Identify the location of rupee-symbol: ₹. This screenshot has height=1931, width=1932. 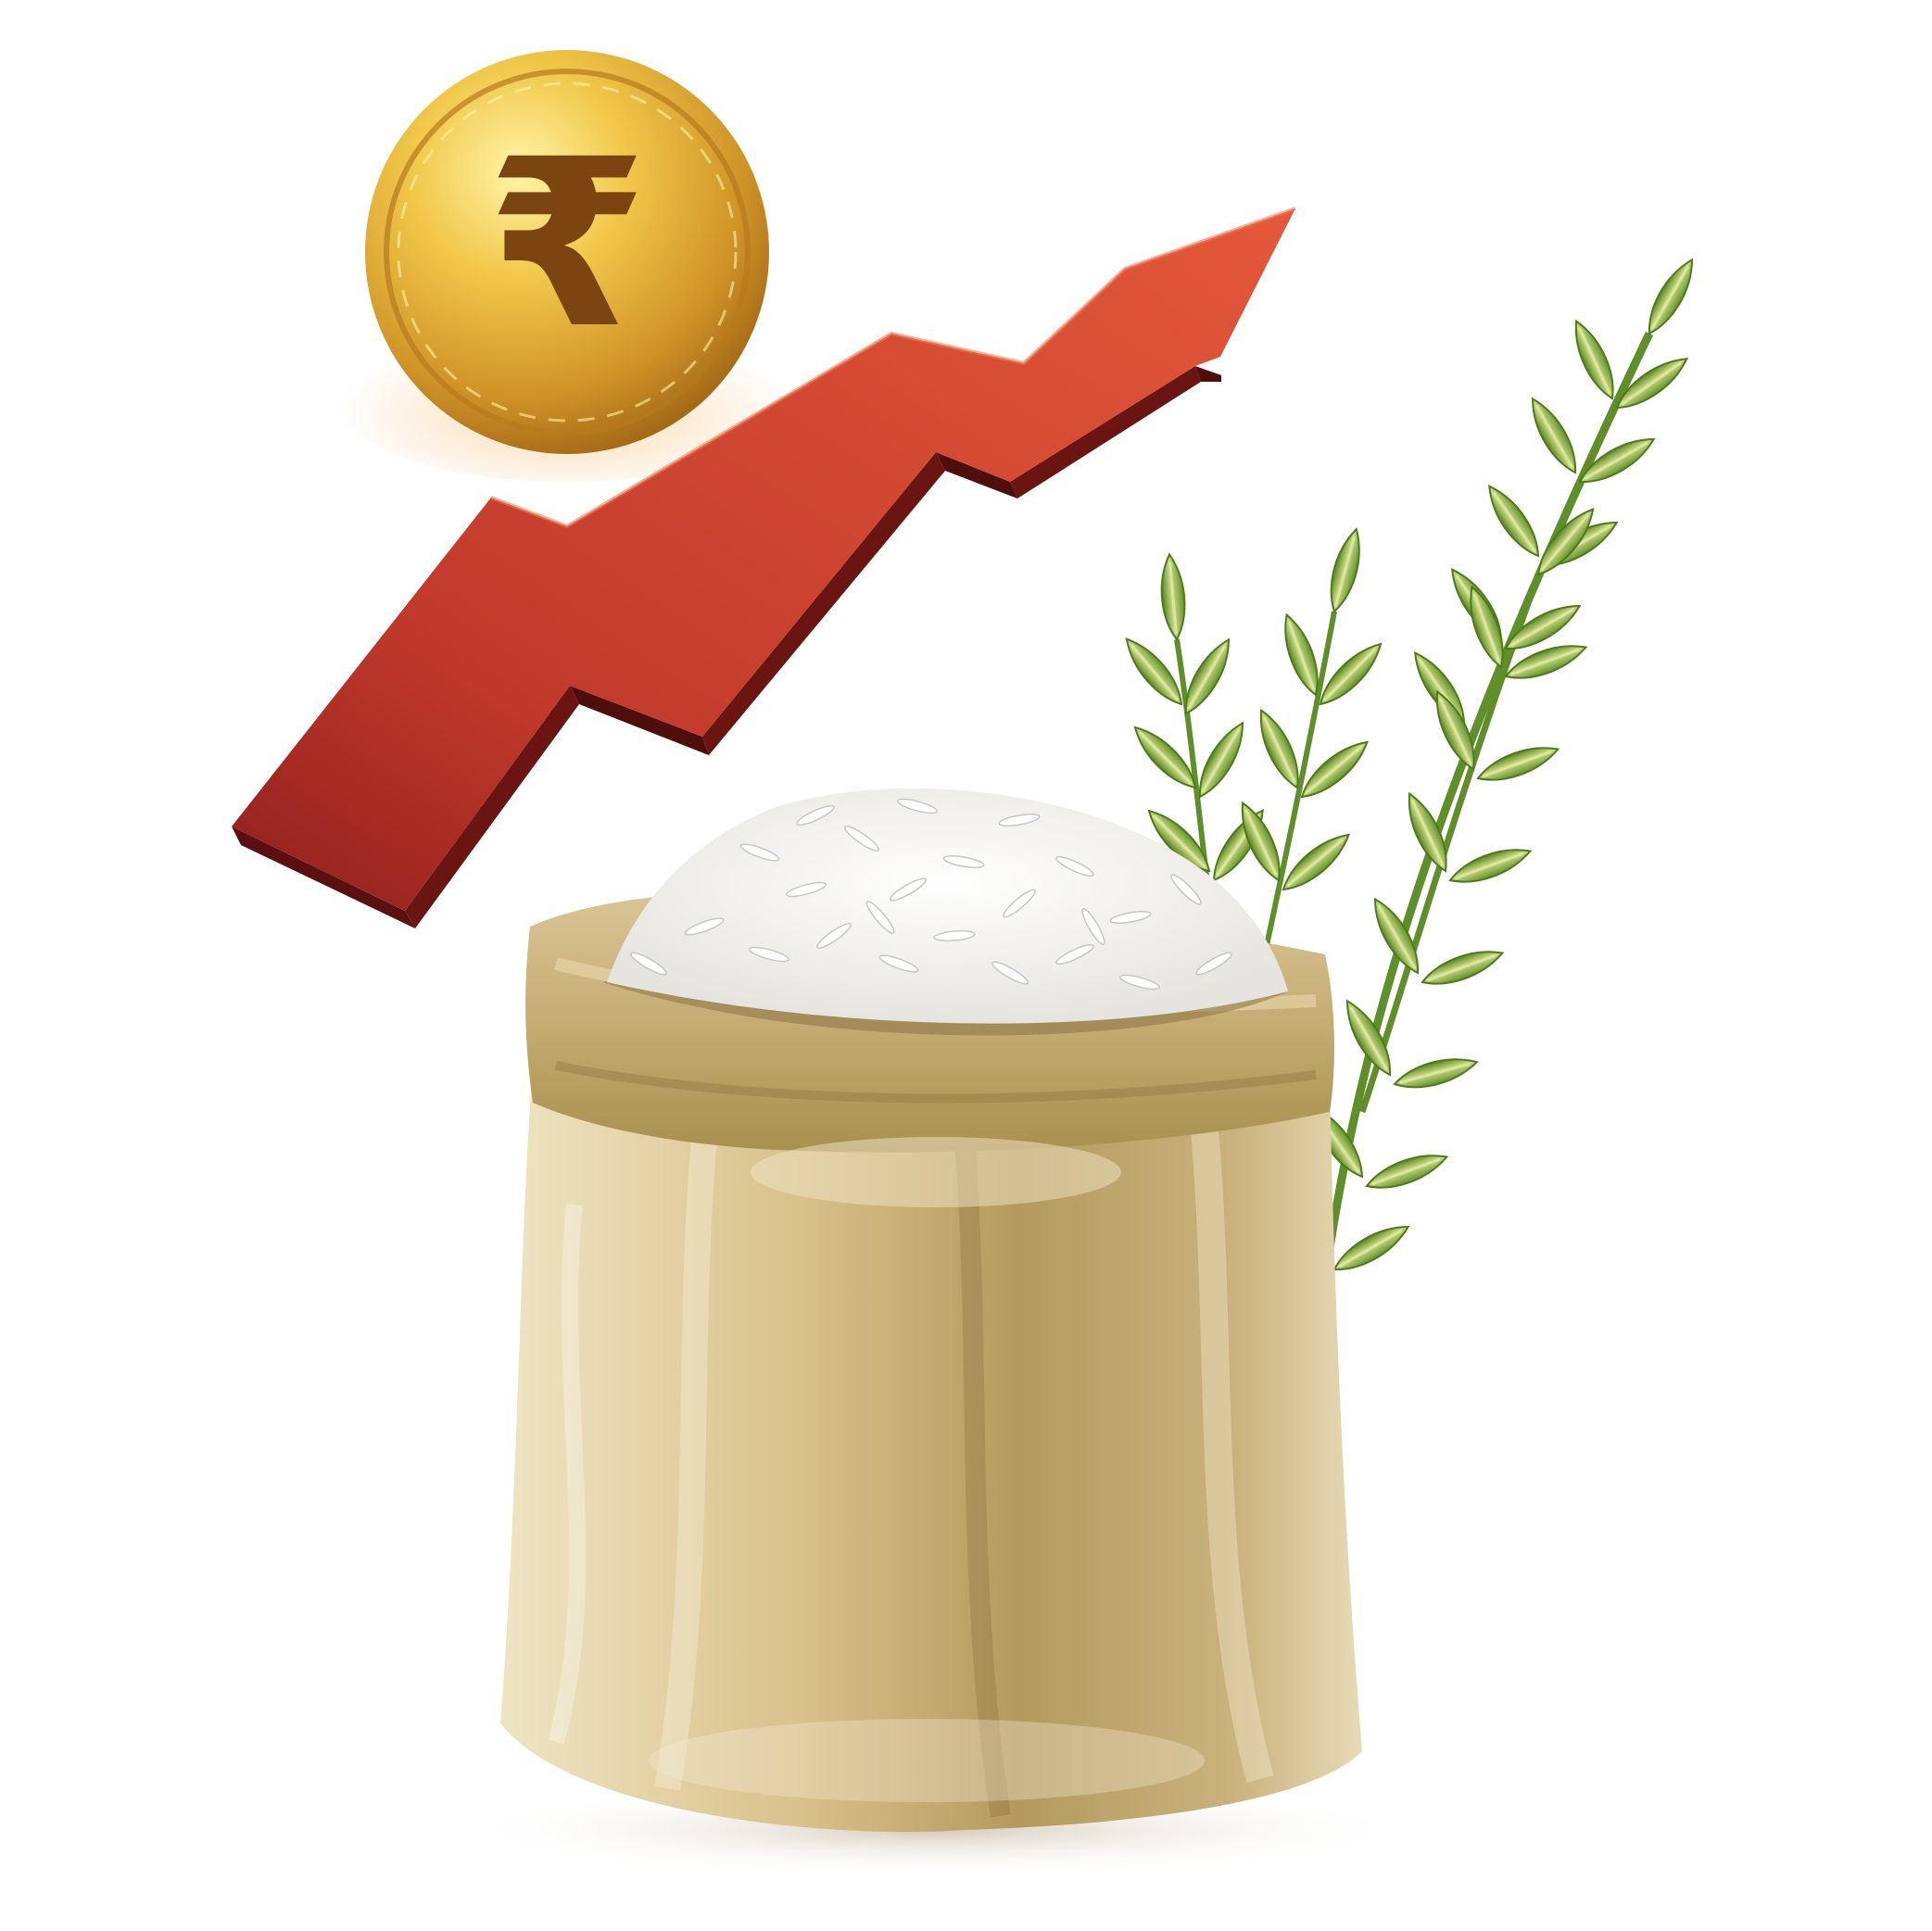
(567, 244).